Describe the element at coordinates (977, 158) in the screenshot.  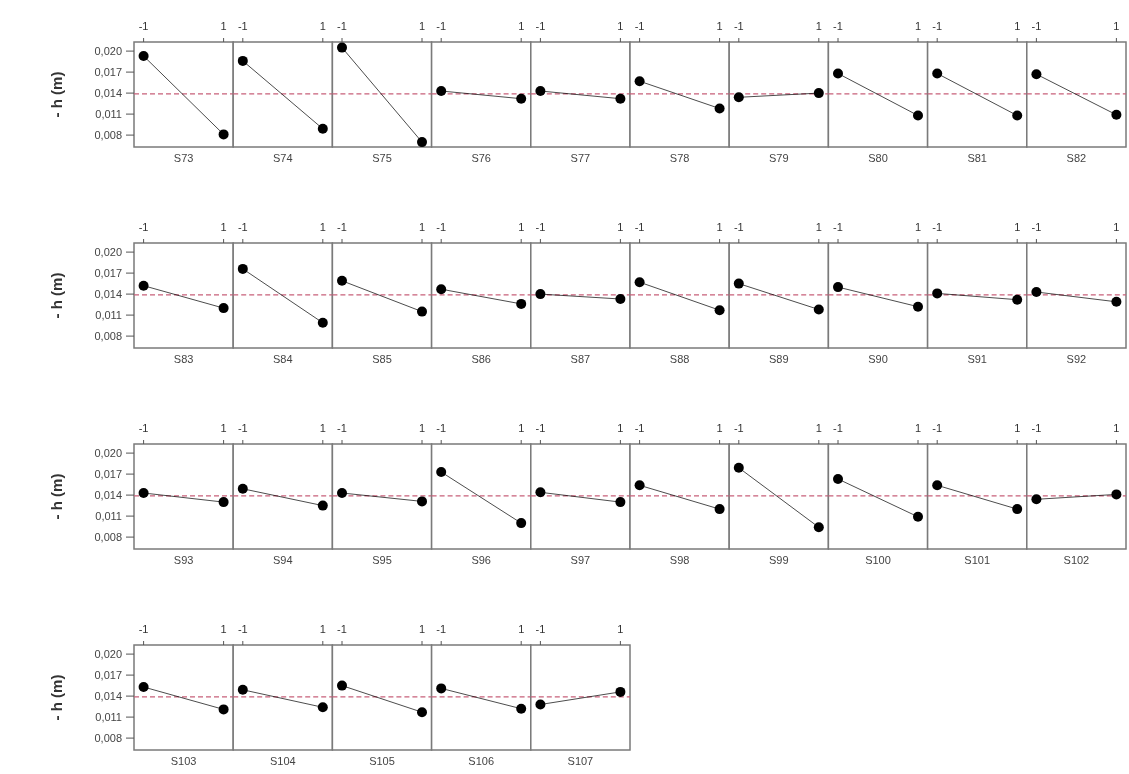
I see `x-axis-title: S81` at that location.